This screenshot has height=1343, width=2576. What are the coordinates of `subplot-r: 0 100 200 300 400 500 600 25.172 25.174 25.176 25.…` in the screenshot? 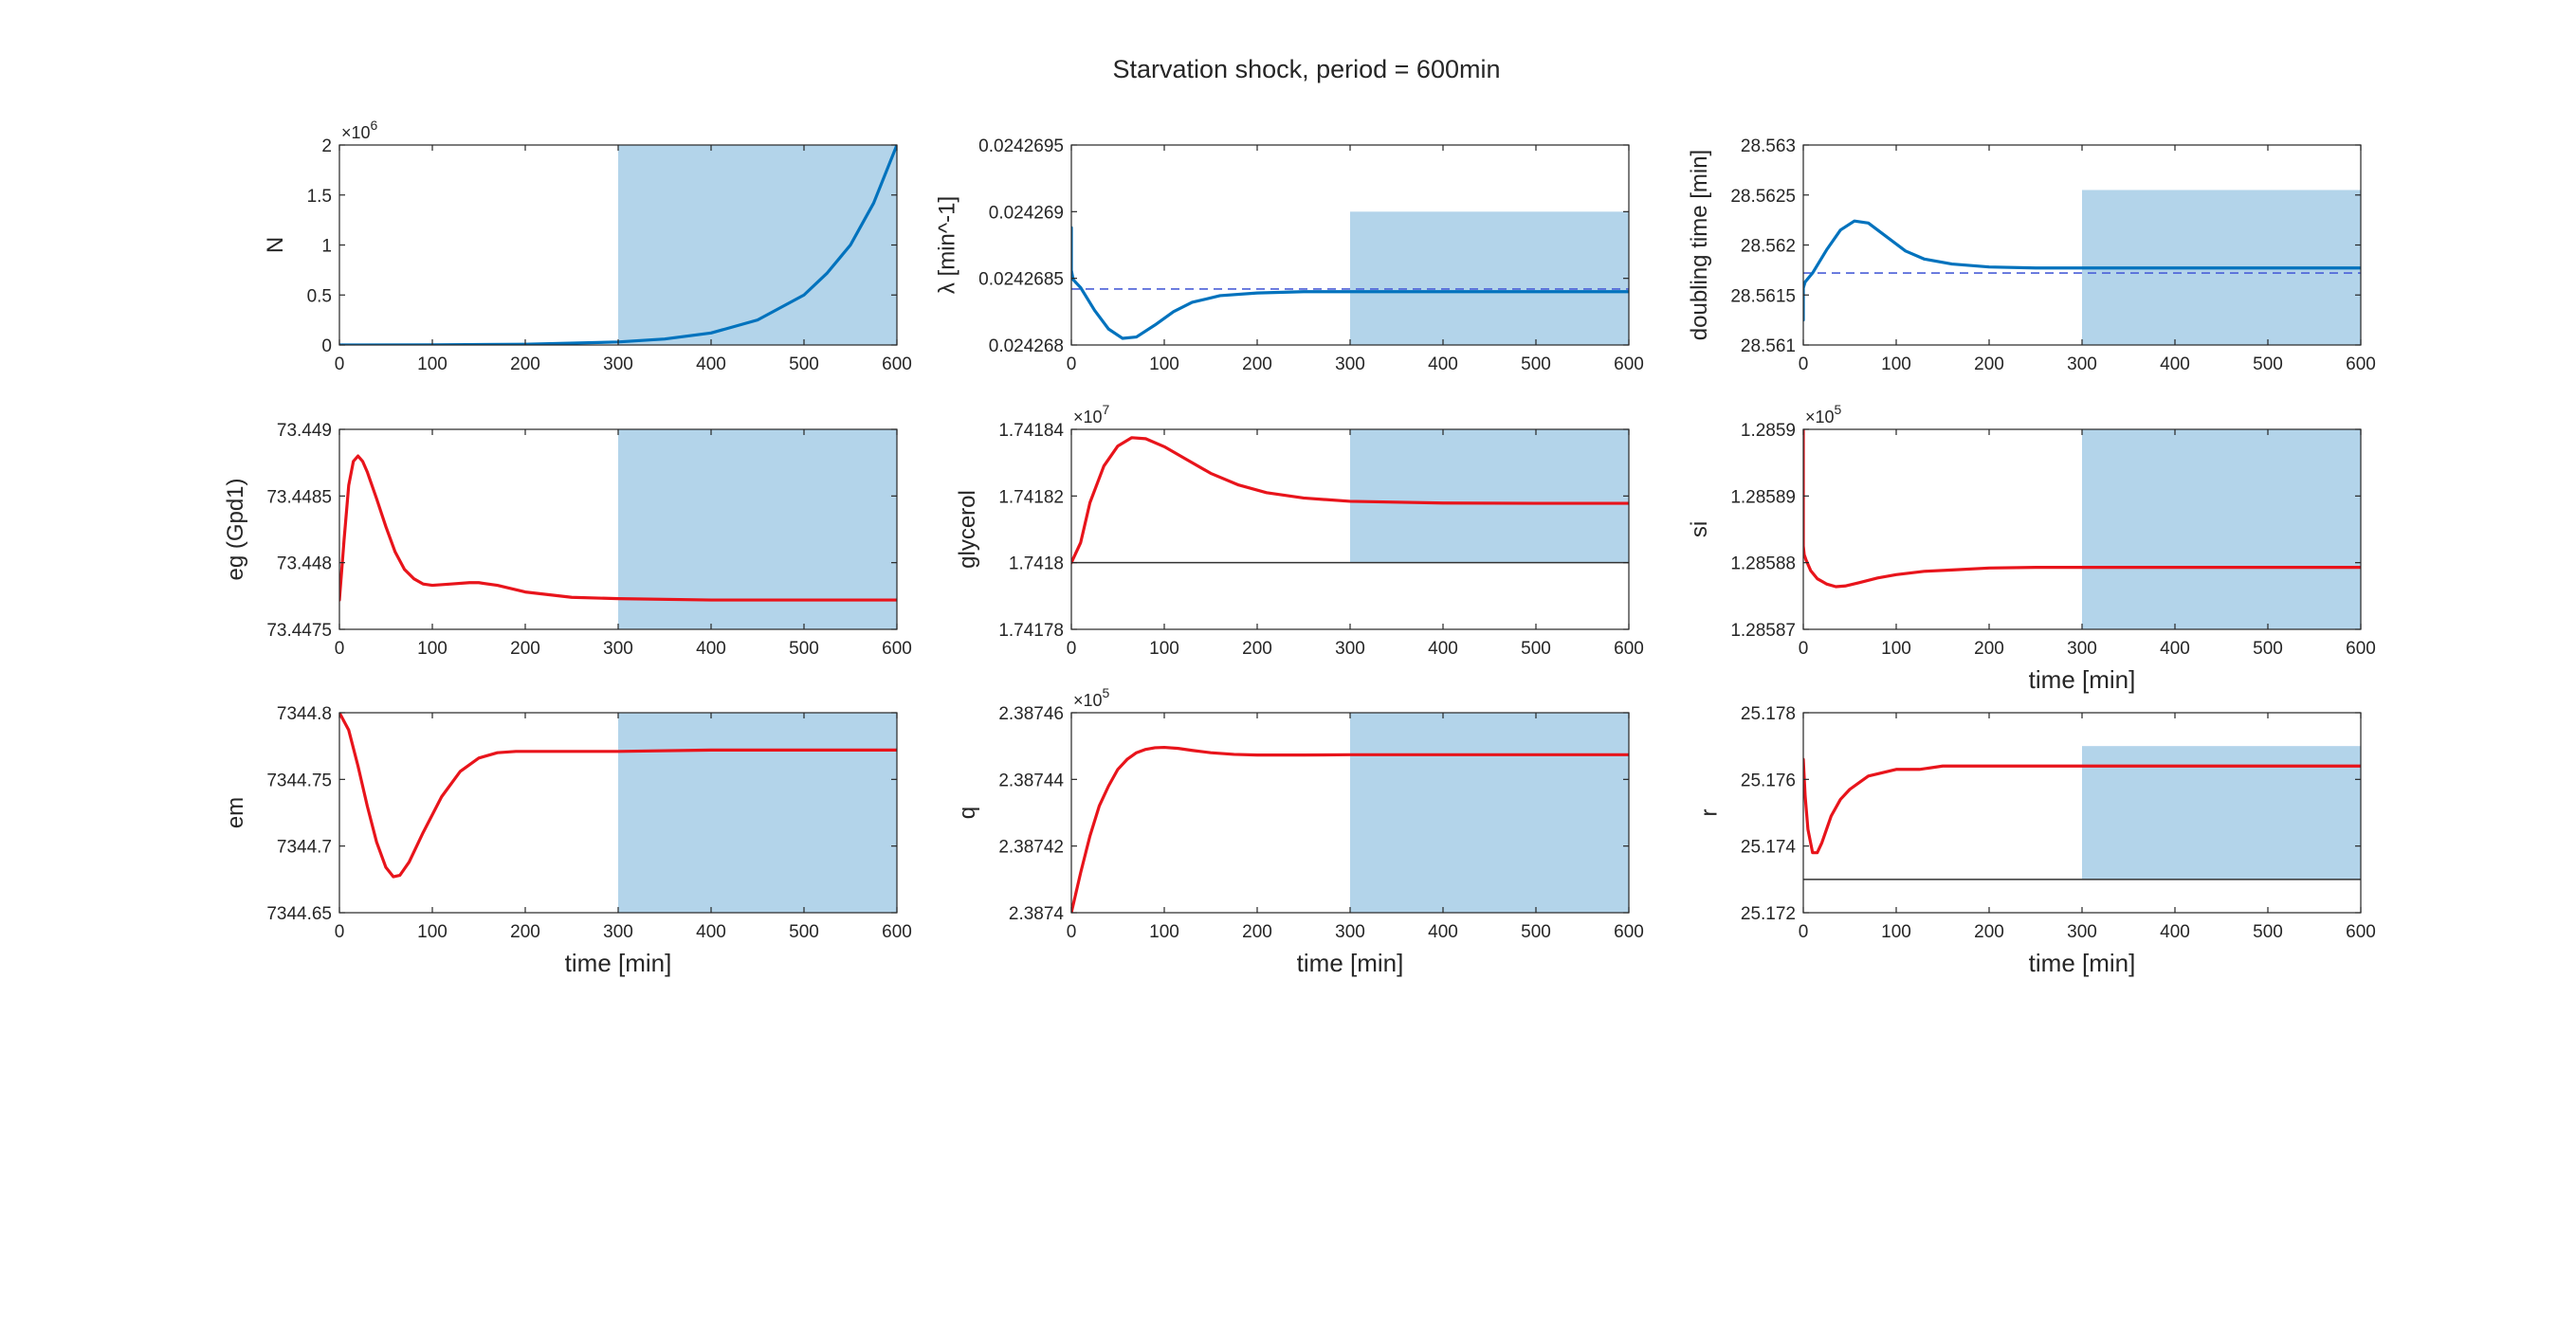 It's located at (2035, 840).